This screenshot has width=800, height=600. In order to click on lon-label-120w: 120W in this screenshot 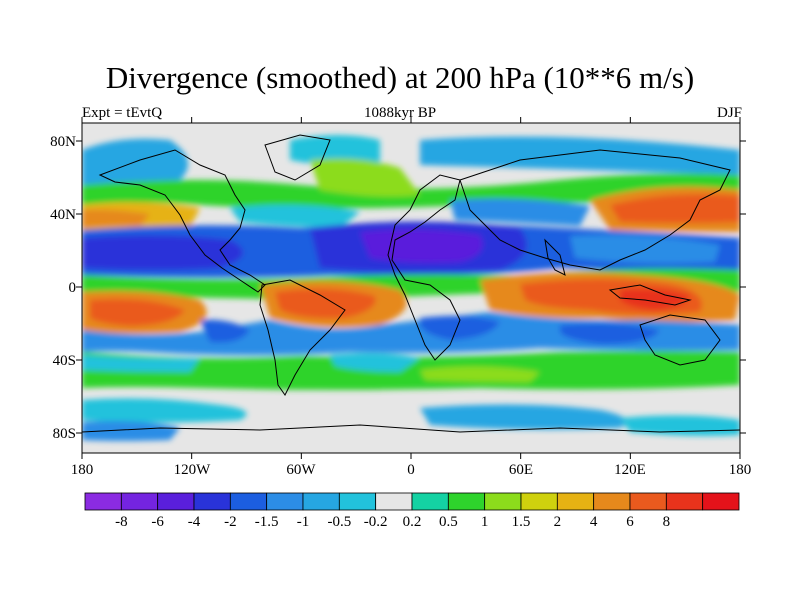, I will do `click(193, 470)`.